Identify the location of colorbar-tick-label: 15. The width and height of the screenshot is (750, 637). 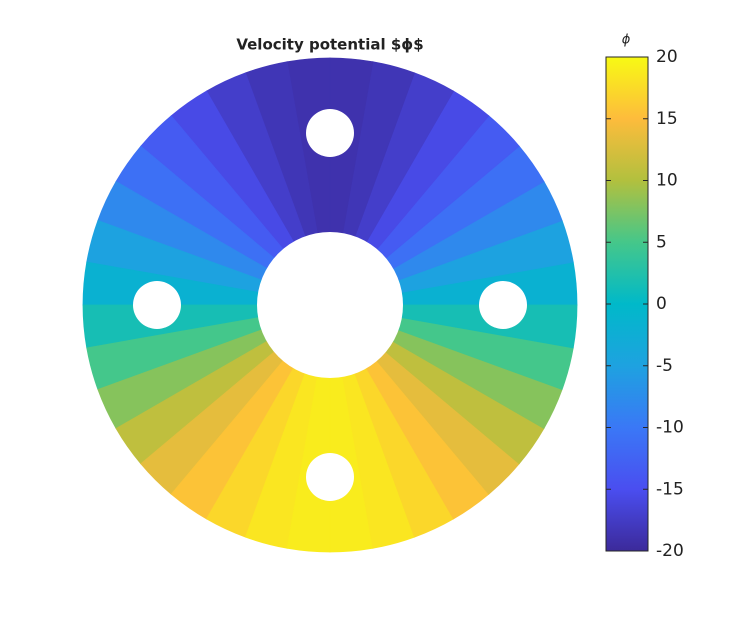
(667, 119).